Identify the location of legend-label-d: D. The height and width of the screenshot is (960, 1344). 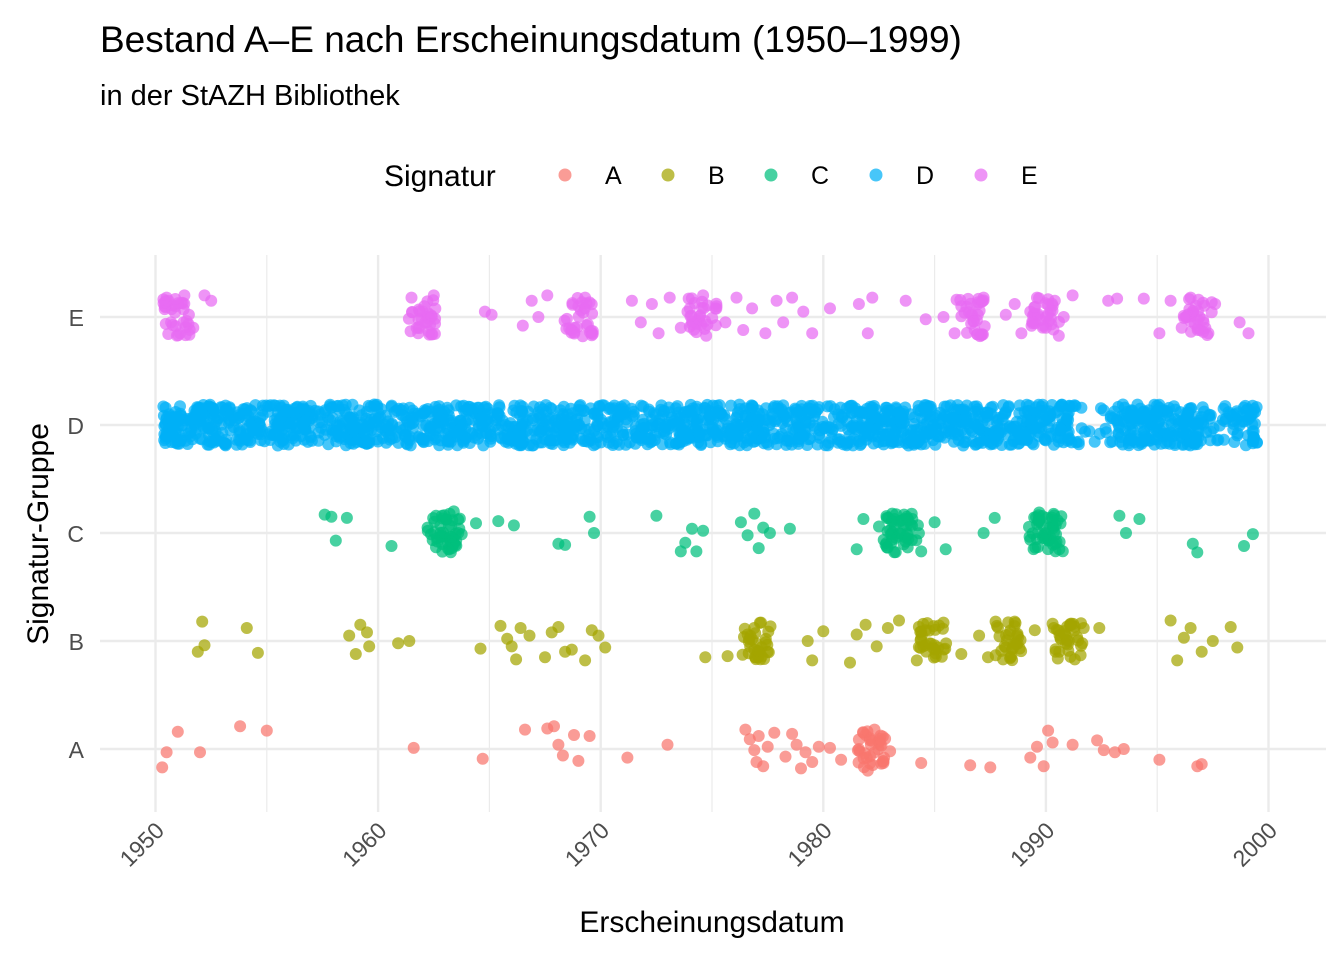
(925, 176).